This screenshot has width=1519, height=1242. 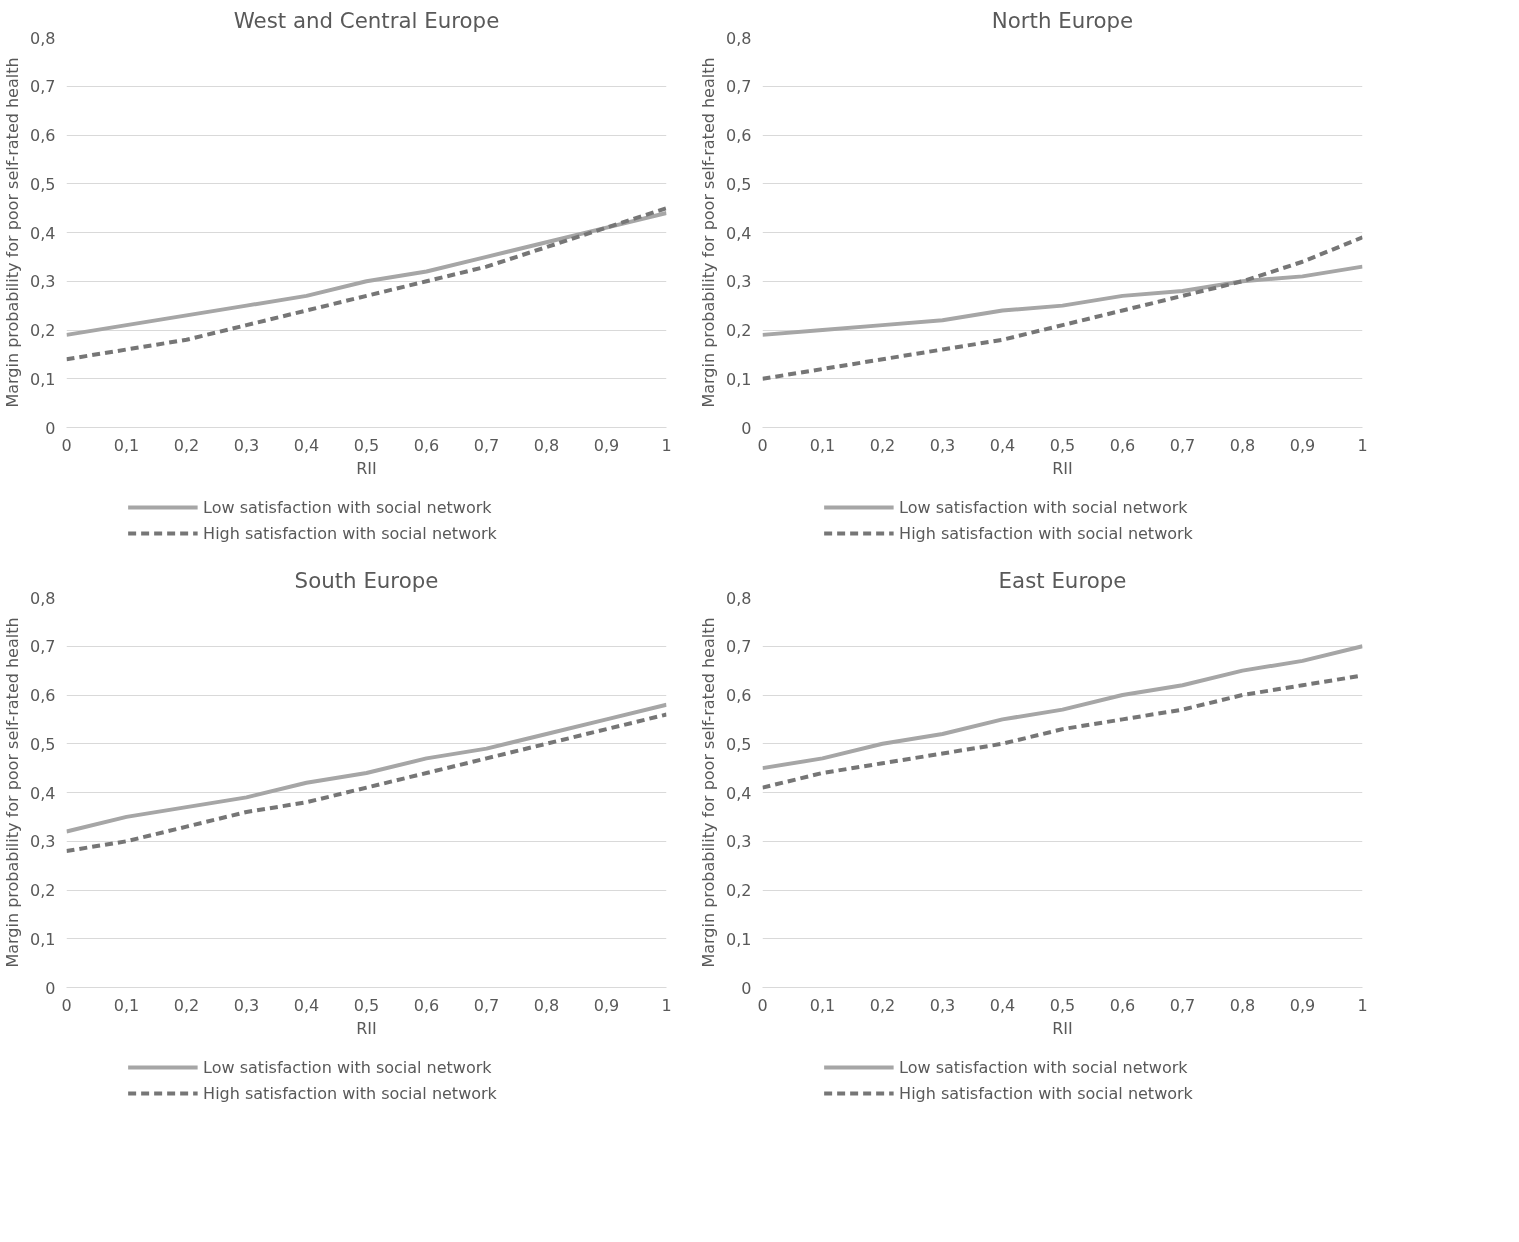 What do you see at coordinates (1062, 580) in the screenshot?
I see `chart-title: East Europe` at bounding box center [1062, 580].